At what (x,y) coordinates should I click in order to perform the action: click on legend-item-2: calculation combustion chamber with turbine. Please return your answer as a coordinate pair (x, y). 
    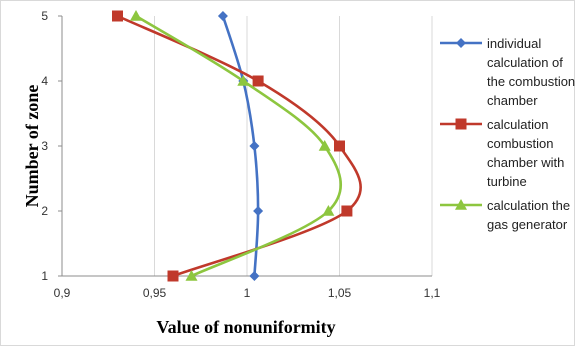
    Looking at the image, I should click on (502, 153).